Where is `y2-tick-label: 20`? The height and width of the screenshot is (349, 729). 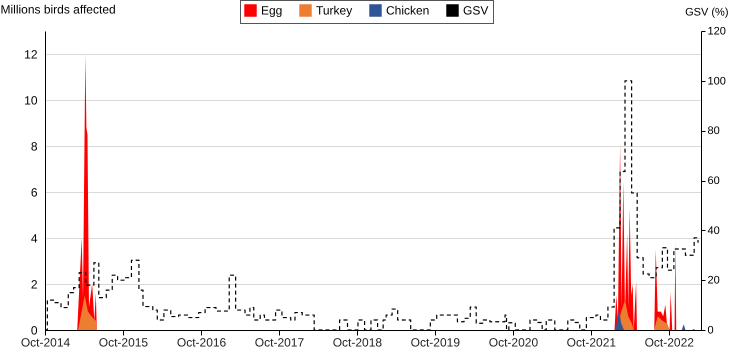
y2-tick-label: 20 is located at coordinates (714, 280).